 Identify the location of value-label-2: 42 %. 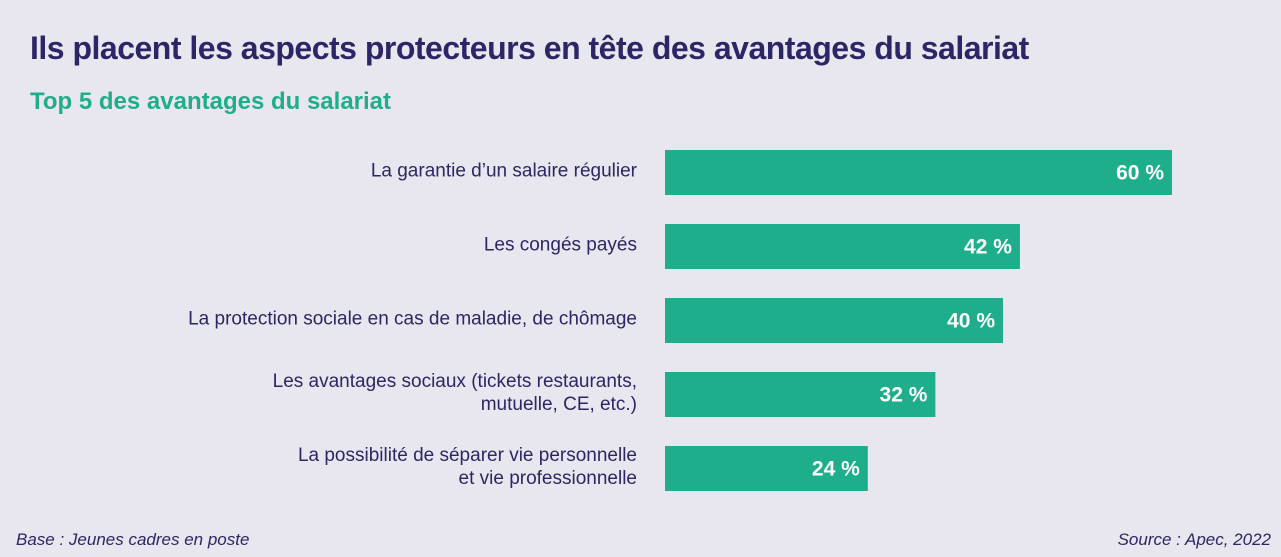
(988, 247).